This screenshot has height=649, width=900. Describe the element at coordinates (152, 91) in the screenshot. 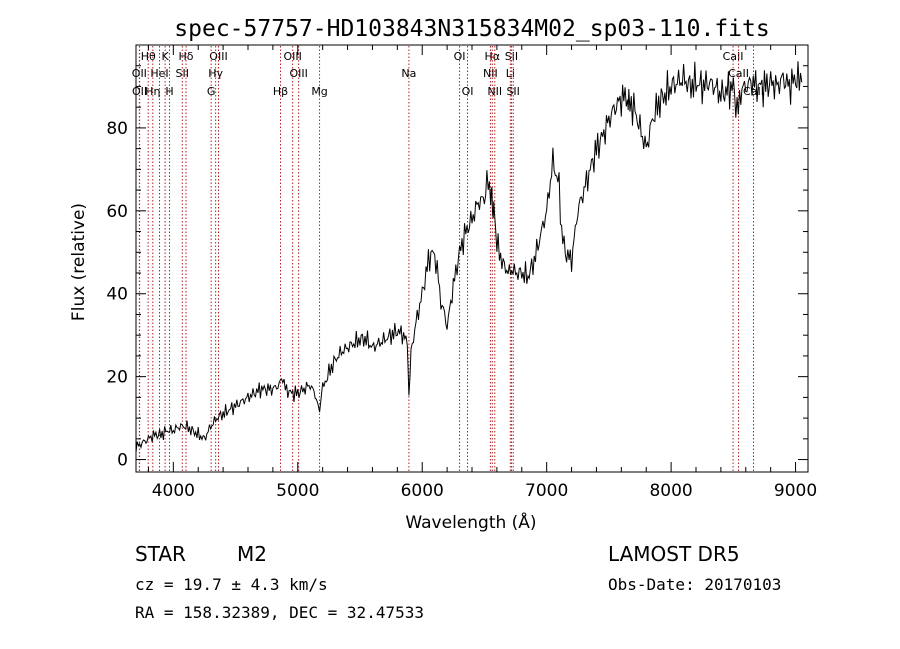

I see `line-marker-label: Hη` at that location.